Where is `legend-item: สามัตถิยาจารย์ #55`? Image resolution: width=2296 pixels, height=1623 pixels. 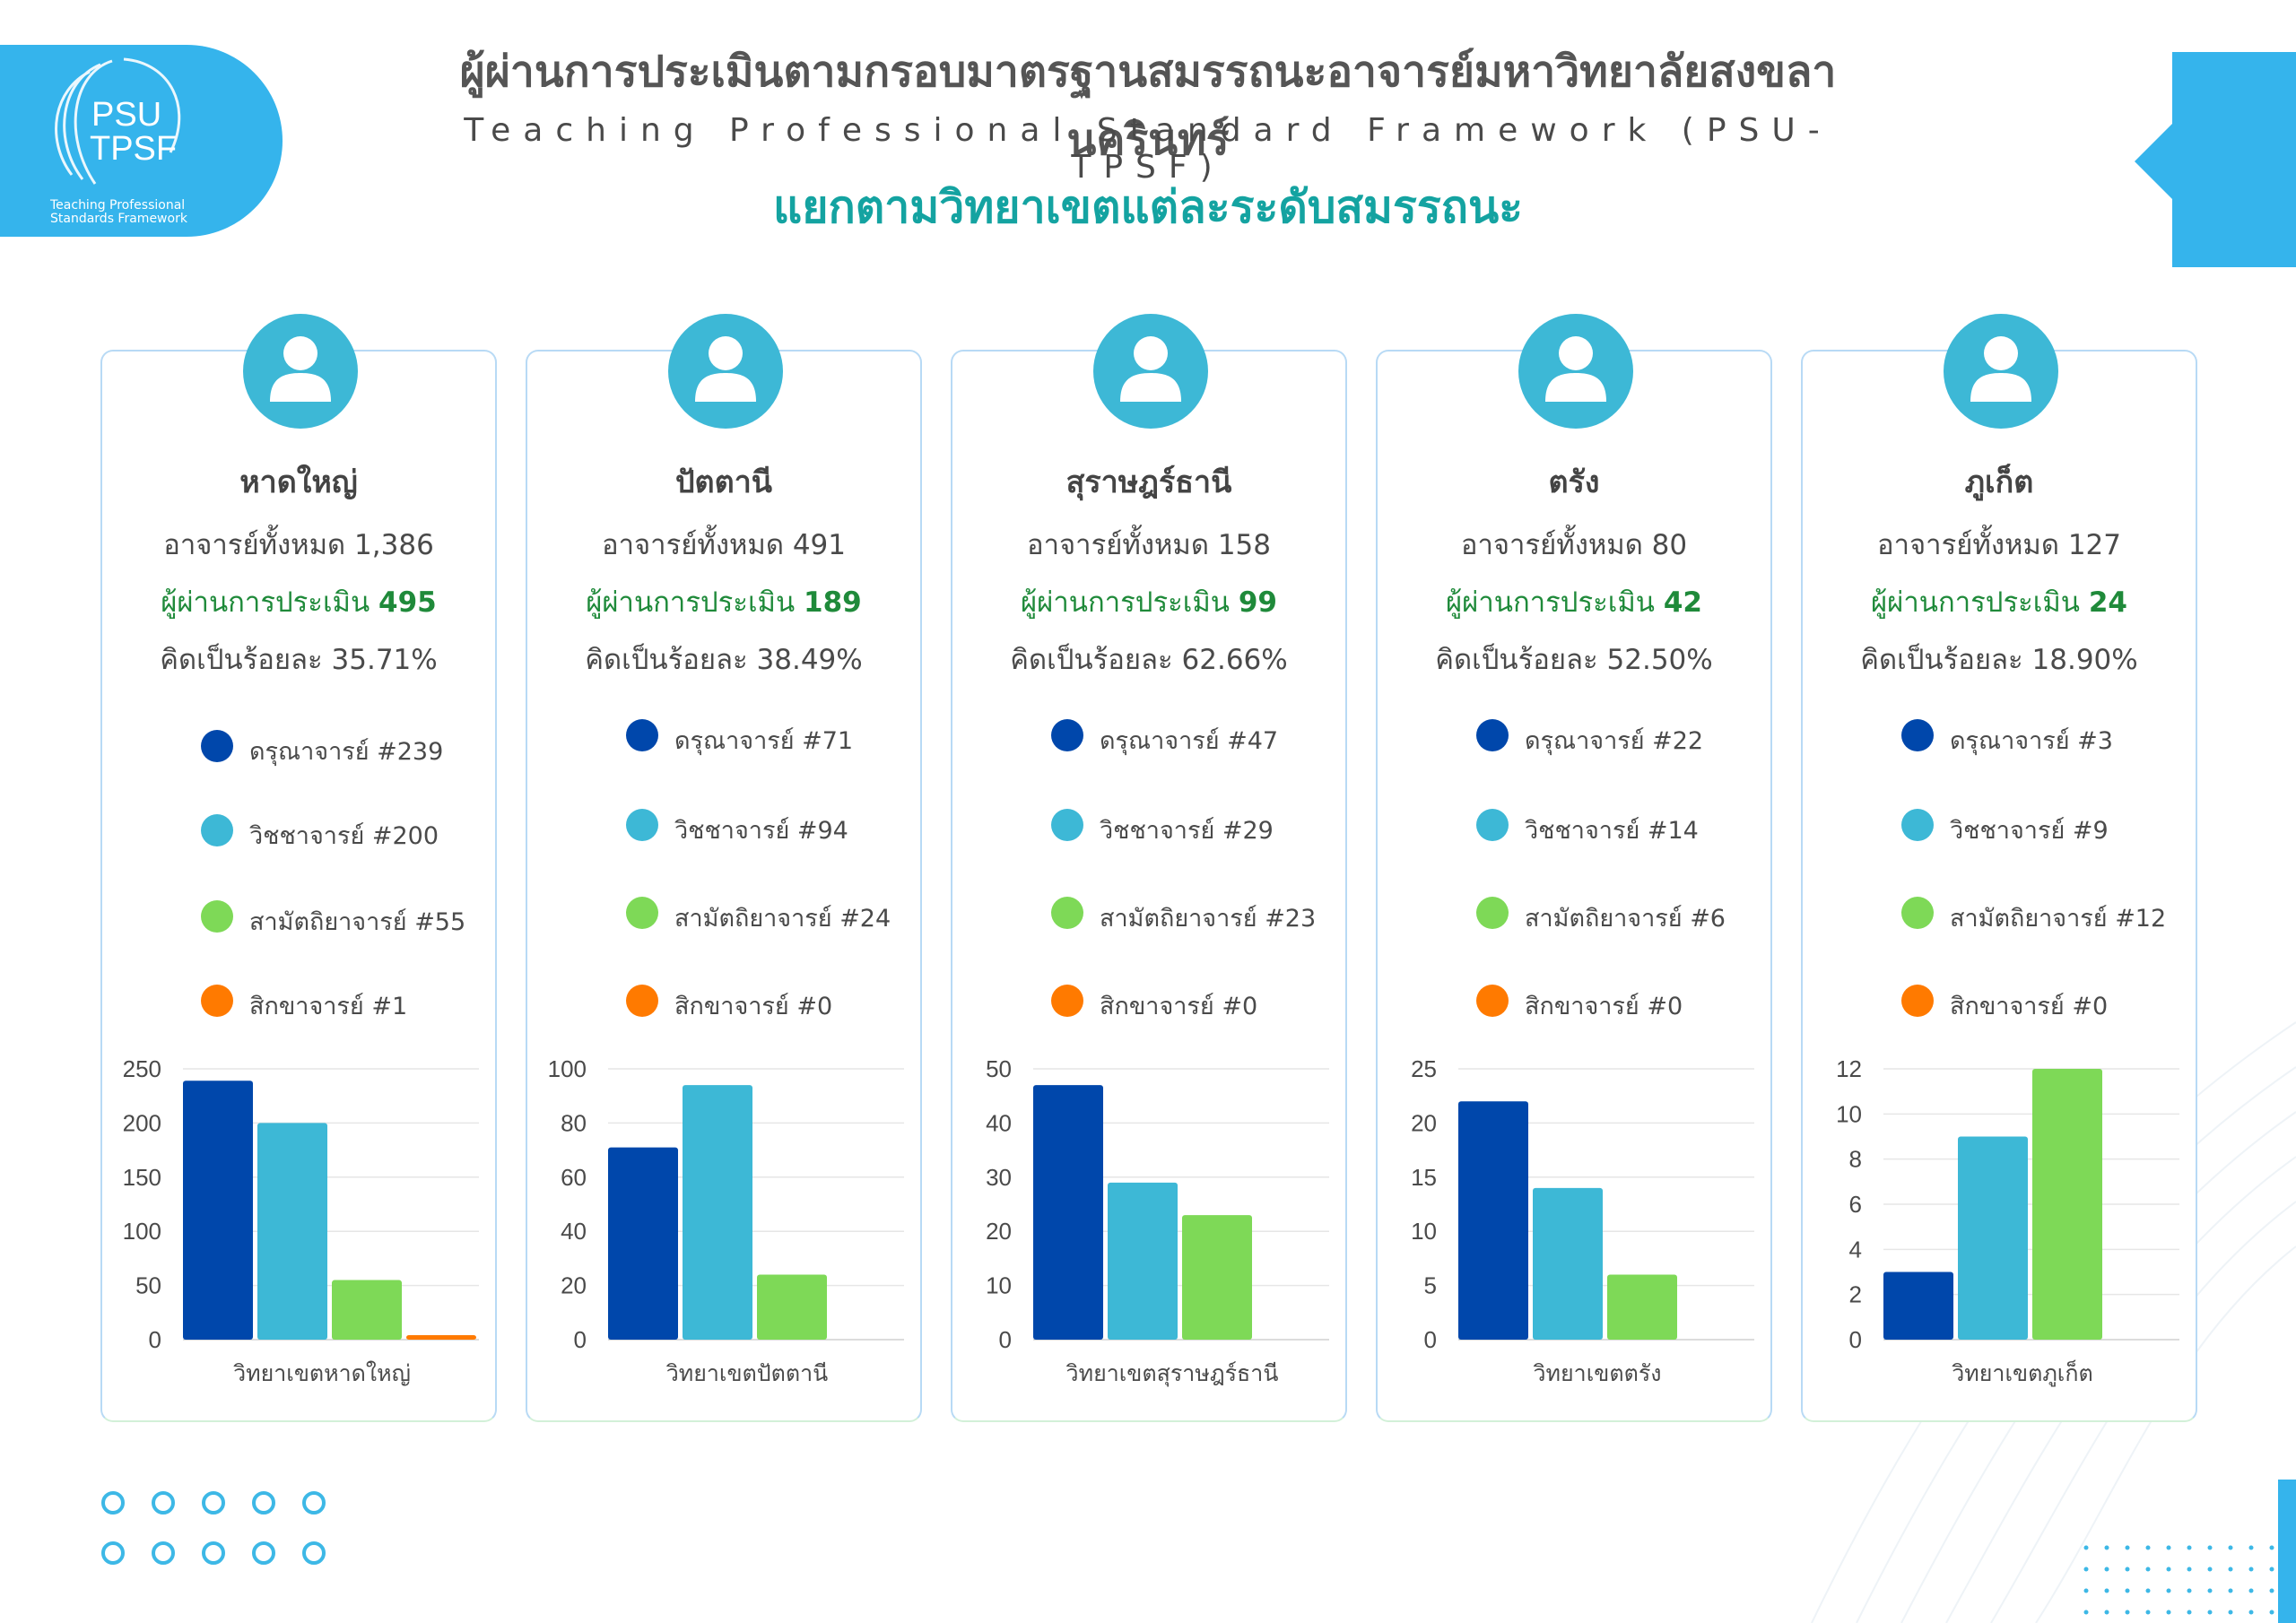 legend-item: สามัตถิยาจารย์ #55 is located at coordinates (349, 917).